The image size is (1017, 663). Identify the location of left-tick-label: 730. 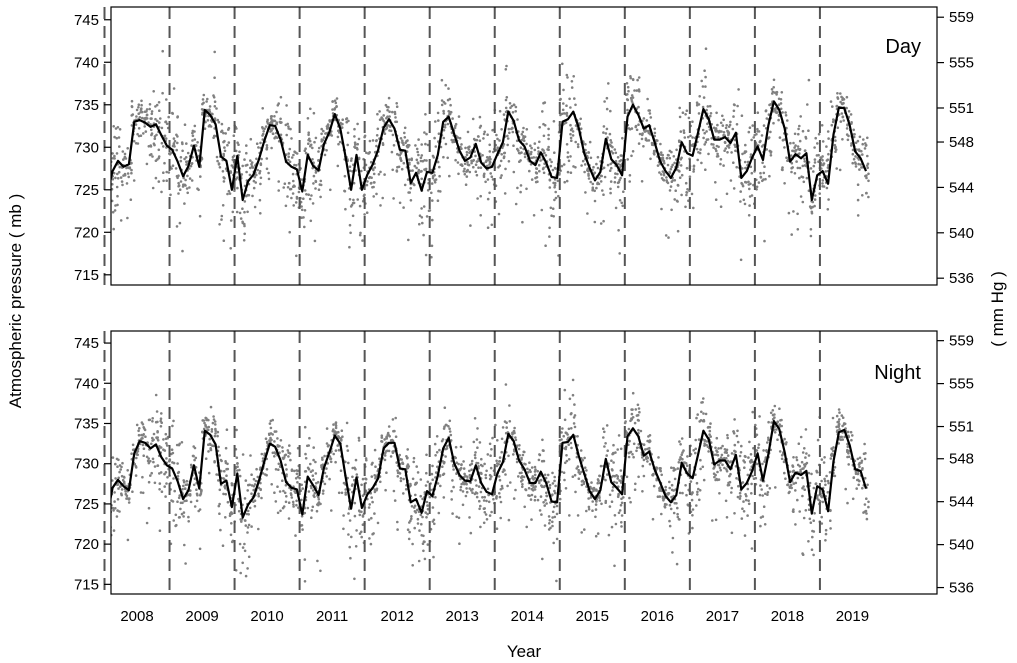
(86, 147).